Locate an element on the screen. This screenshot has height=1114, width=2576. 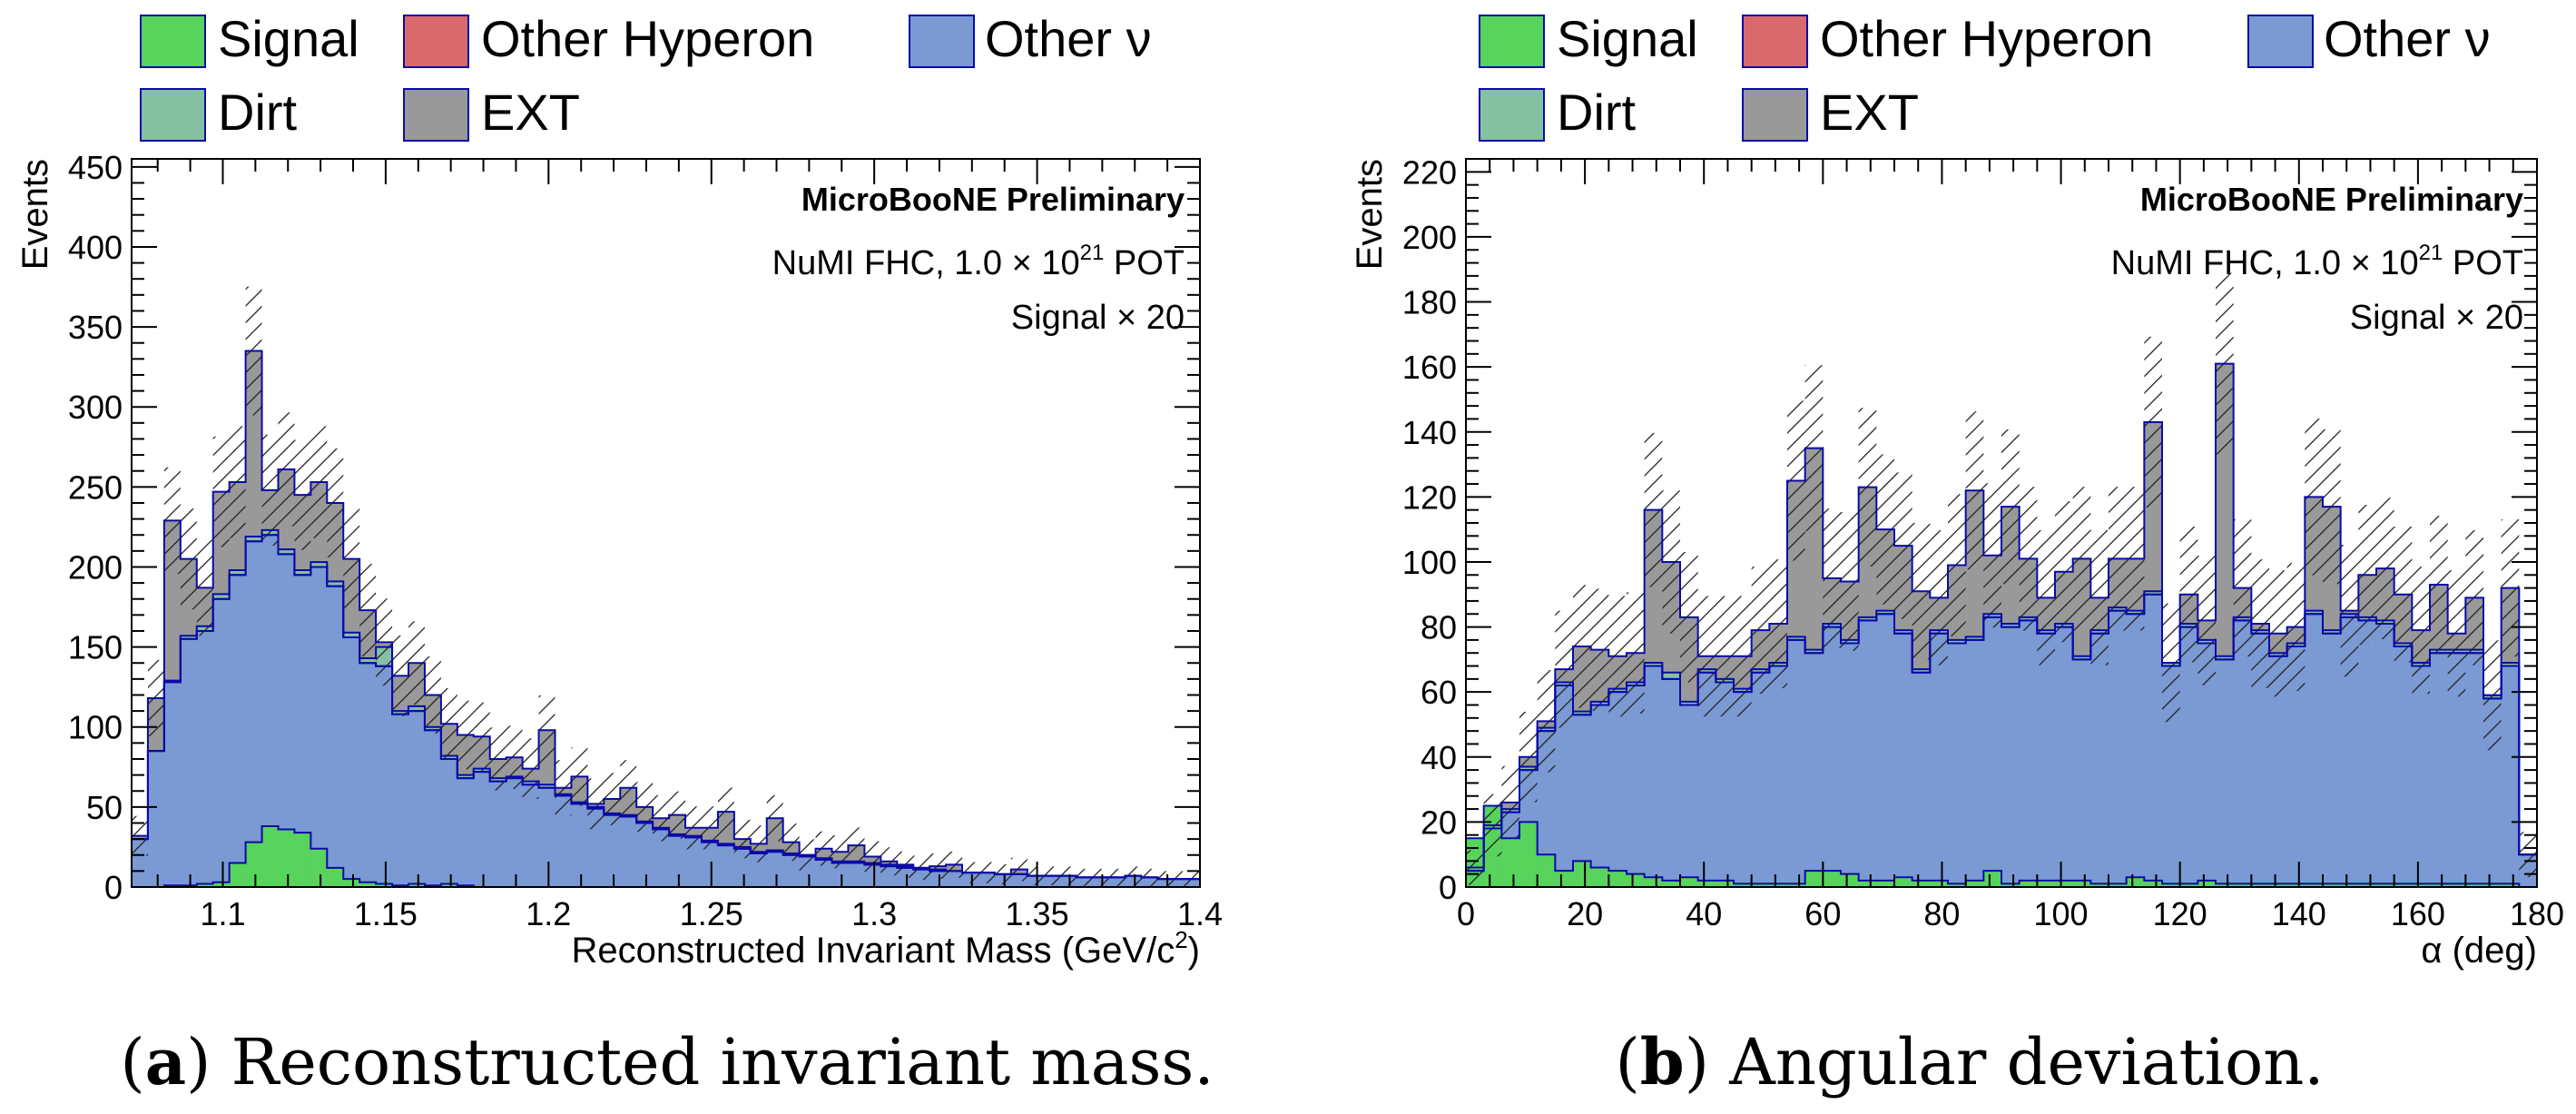
panel-a-beam-exp: 21 is located at coordinates (1092, 253).